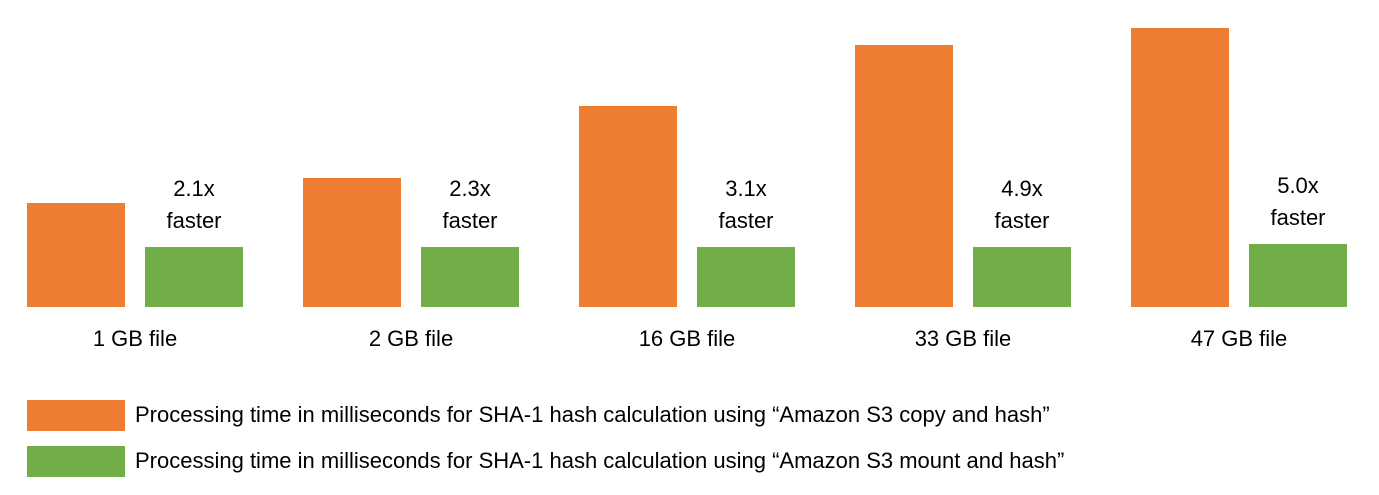 The width and height of the screenshot is (1379, 495). Describe the element at coordinates (1298, 185) in the screenshot. I see `annotation: 5.0x` at that location.